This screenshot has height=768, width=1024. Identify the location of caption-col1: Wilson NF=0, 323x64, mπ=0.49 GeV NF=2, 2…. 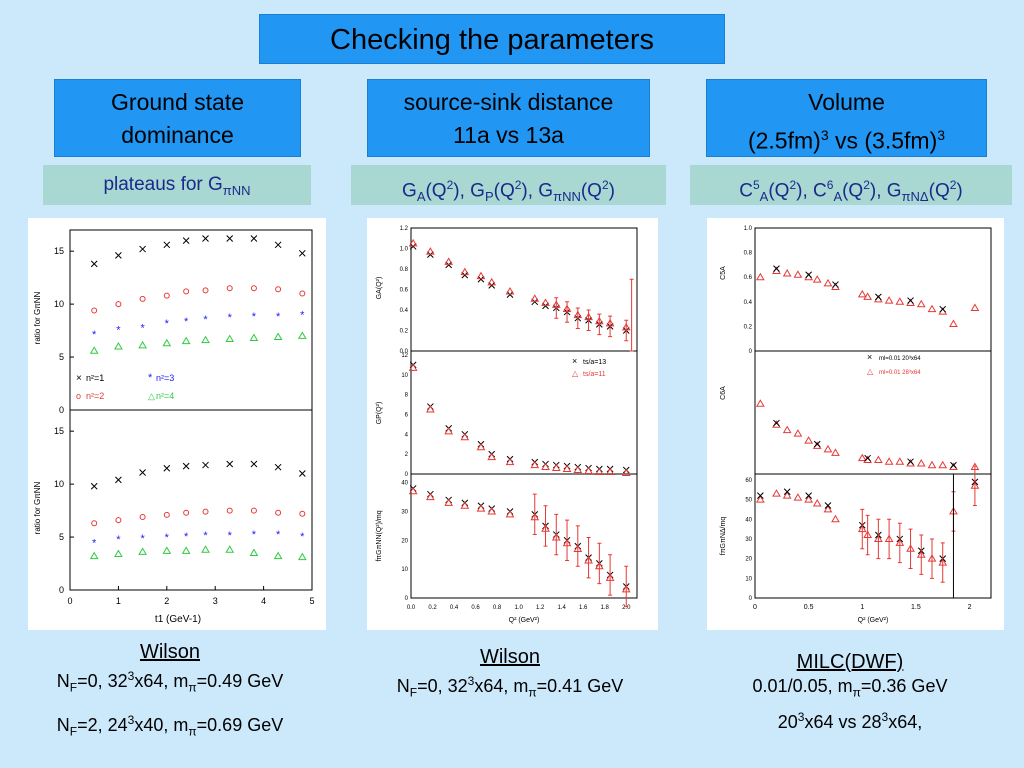
(170, 691).